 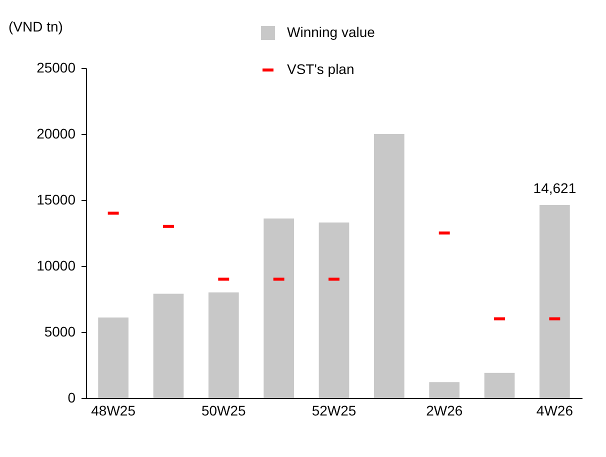 What do you see at coordinates (334, 410) in the screenshot?
I see `x-tick-label: 52W25` at bounding box center [334, 410].